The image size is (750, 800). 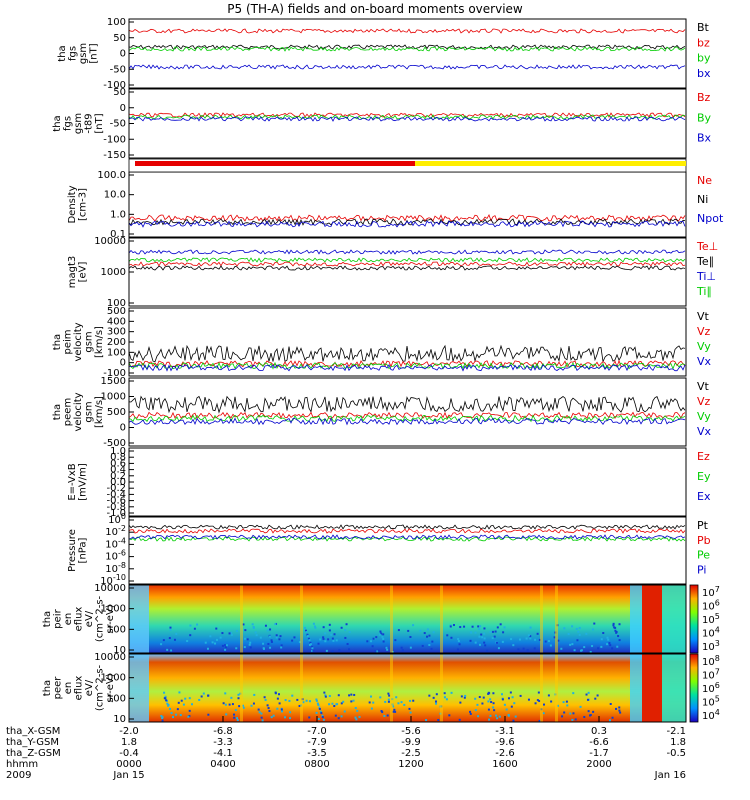 What do you see at coordinates (118, 214) in the screenshot?
I see `y-tick-label: 1.0` at bounding box center [118, 214].